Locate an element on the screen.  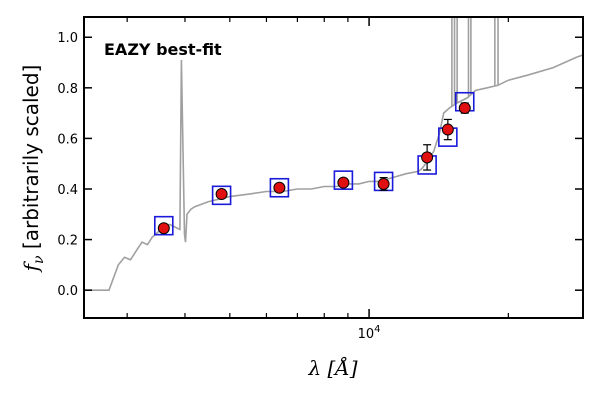
y-axis-label: fν [arbitrarily scaled] is located at coordinates (33, 169).